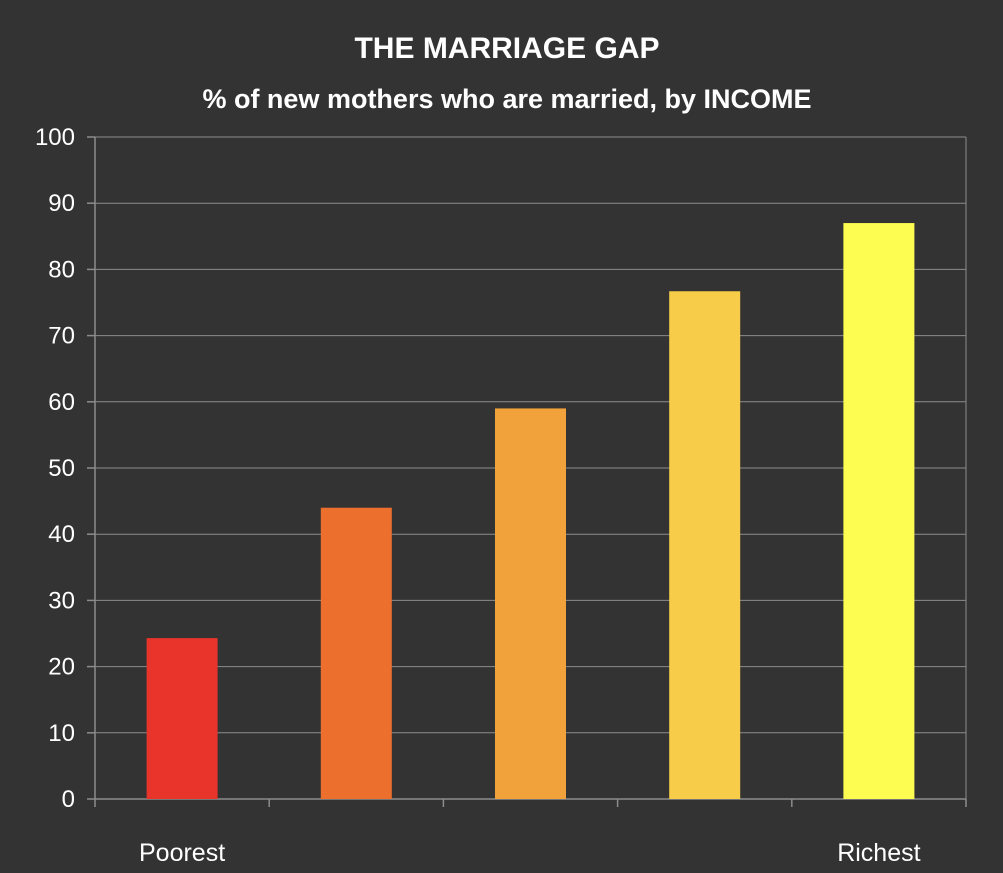 The width and height of the screenshot is (1003, 873). I want to click on y-tick-label-30: 30, so click(61, 600).